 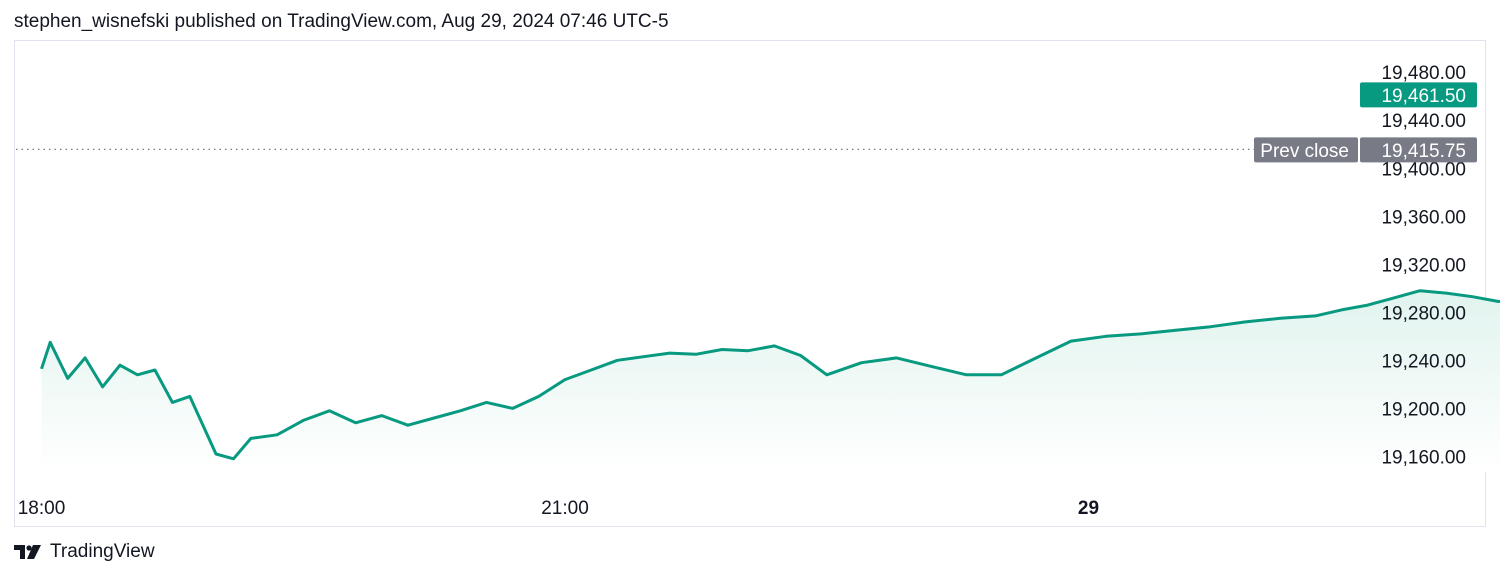 I want to click on y-tick-label: 19,240.00, so click(x=1423, y=361).